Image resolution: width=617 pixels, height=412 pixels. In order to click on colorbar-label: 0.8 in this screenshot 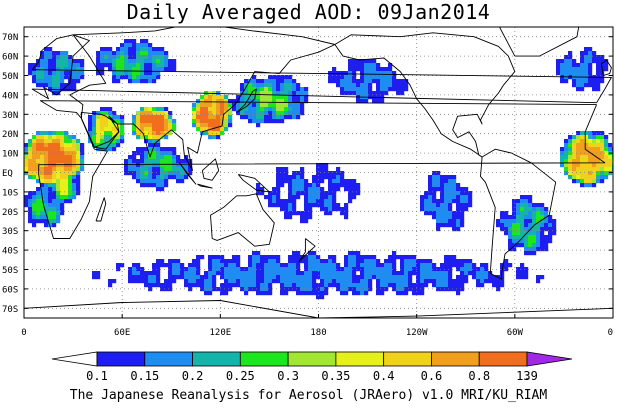, I will do `click(479, 376)`.